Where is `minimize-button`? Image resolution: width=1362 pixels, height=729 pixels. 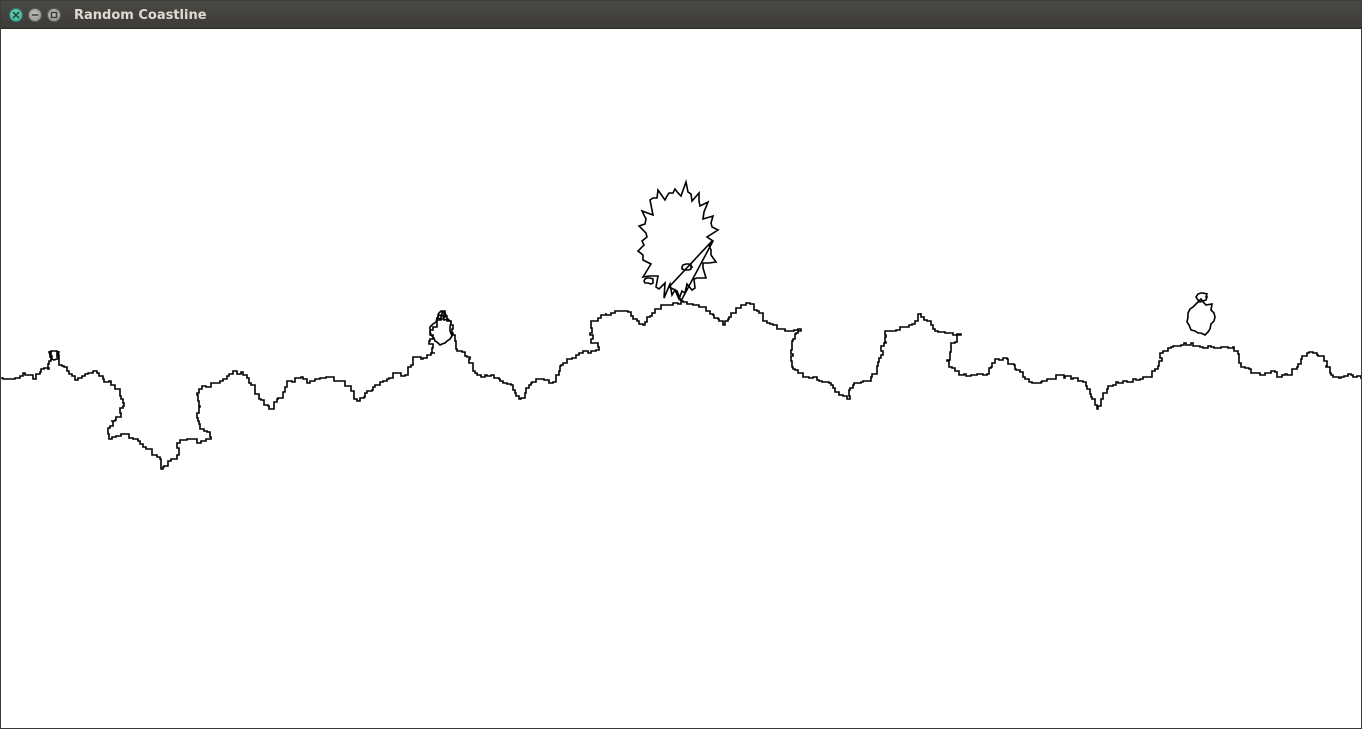 minimize-button is located at coordinates (35, 15).